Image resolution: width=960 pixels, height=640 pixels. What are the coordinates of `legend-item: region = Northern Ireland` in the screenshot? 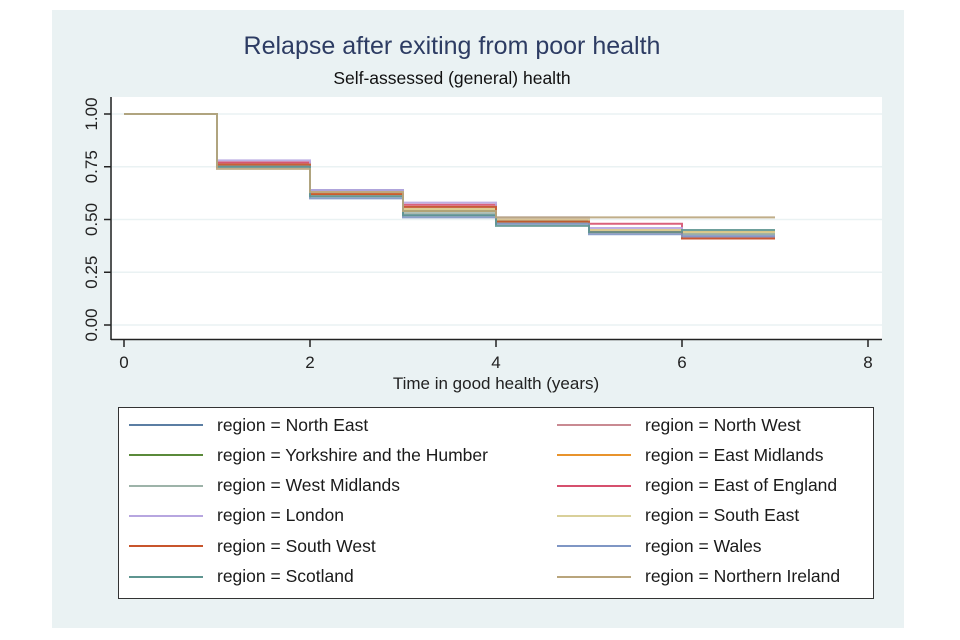 It's located at (698, 577).